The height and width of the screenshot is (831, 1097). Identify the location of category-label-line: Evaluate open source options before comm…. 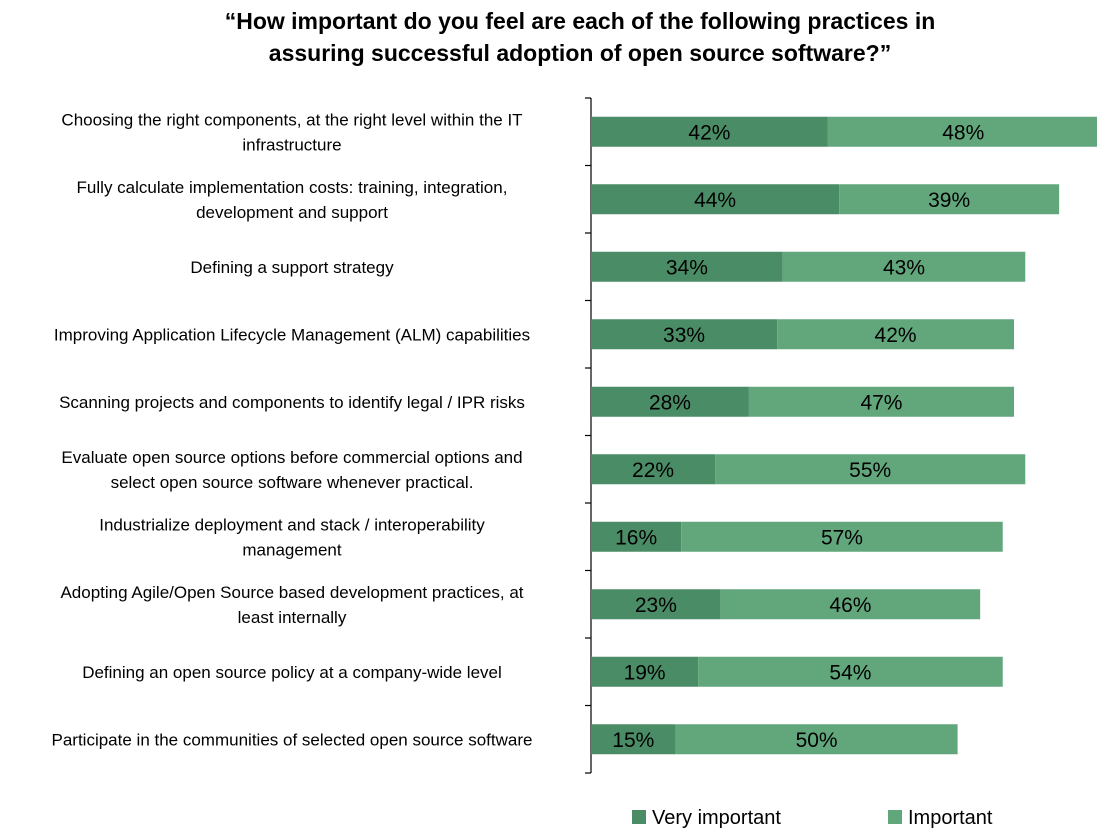
(291, 457).